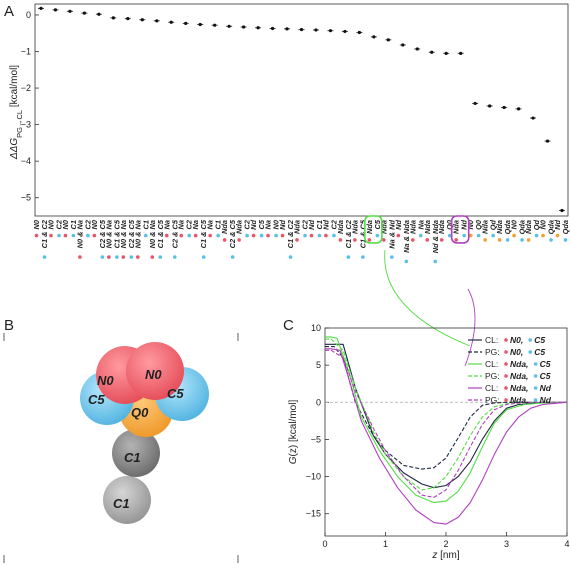 Image resolution: width=570 pixels, height=565 pixels. What do you see at coordinates (493, 225) in the screenshot?
I see `panel-a-category-label-b: Qd` at bounding box center [493, 225].